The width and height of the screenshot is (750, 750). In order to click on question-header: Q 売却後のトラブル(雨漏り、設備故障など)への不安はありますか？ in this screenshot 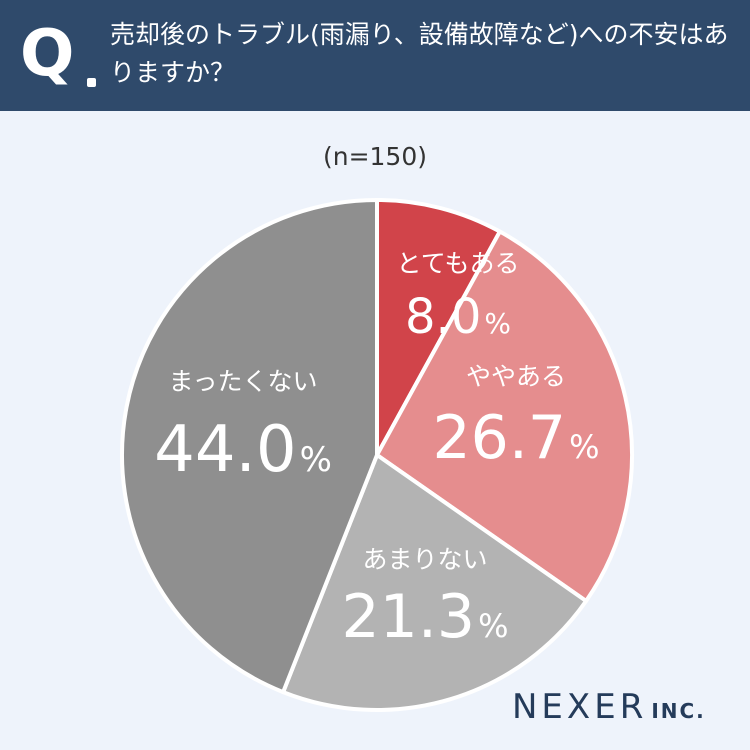, I will do `click(375, 55)`.